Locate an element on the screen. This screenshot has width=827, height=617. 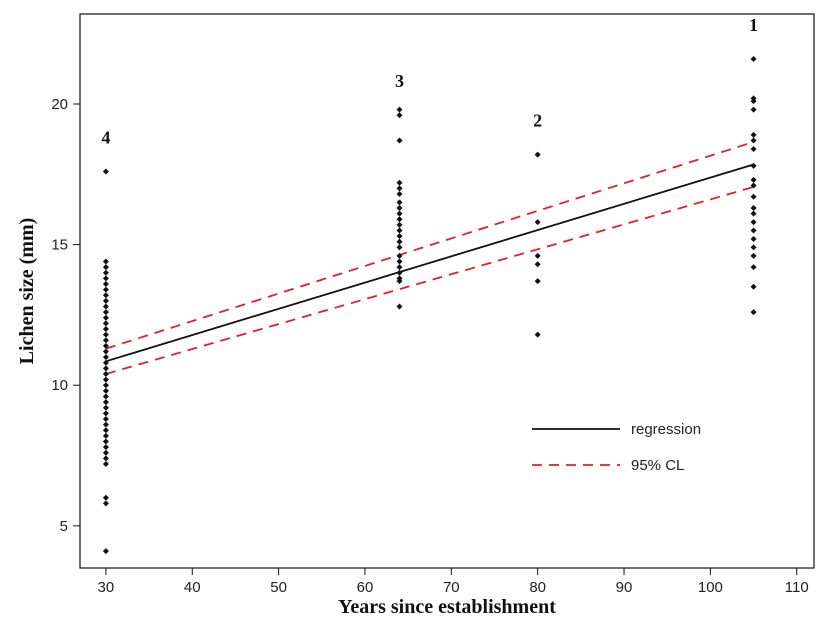
y-tick-label: 20 is located at coordinates (59, 104).